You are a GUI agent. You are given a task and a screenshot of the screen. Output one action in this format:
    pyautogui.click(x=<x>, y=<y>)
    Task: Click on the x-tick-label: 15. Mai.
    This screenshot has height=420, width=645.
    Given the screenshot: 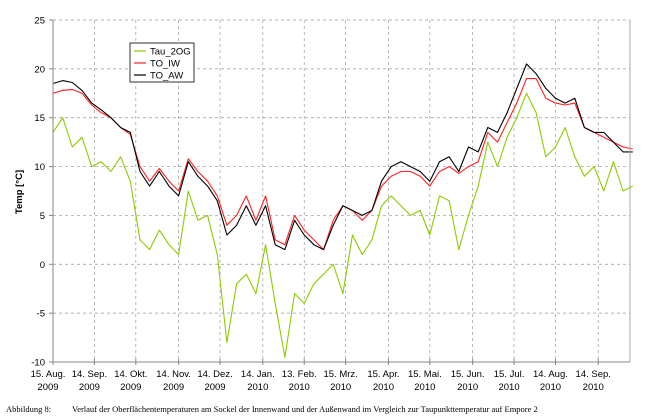 What is the action you would take?
    pyautogui.click(x=425, y=374)
    